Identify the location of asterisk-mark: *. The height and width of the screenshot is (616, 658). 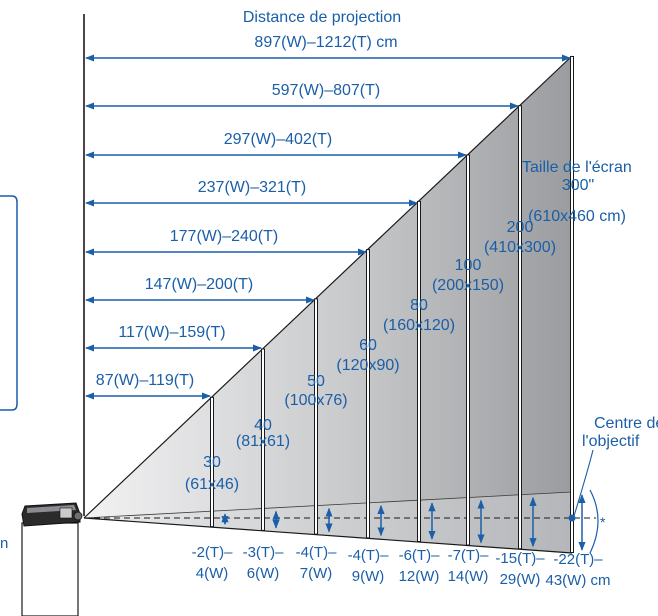
(603, 522).